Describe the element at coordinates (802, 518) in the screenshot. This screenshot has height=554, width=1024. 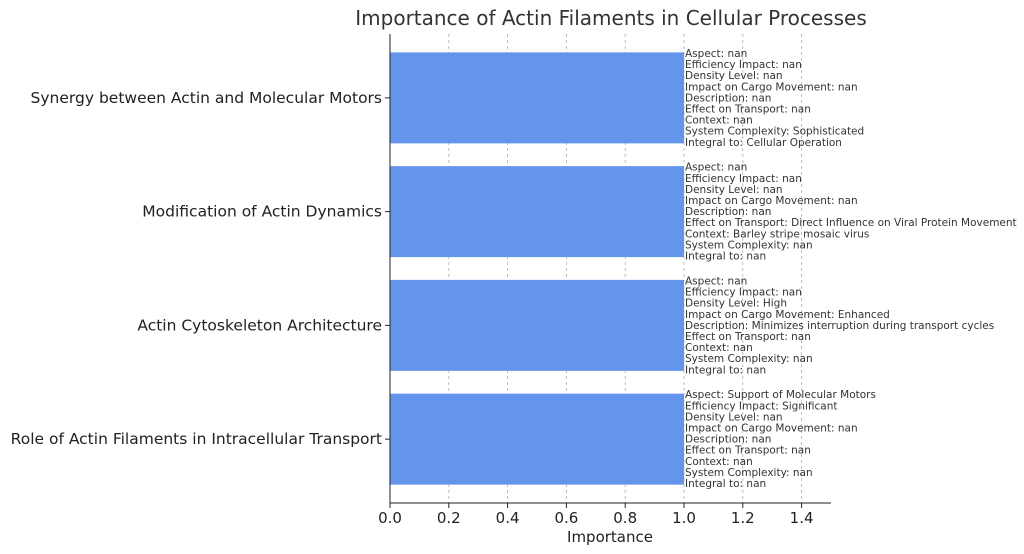
I see `x-tick-label: 1.4` at that location.